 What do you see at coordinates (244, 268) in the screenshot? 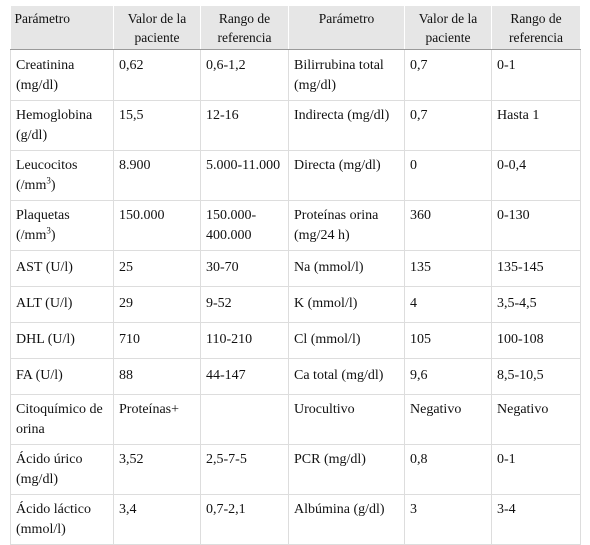
I see `cell-reference-range: 30-70` at bounding box center [244, 268].